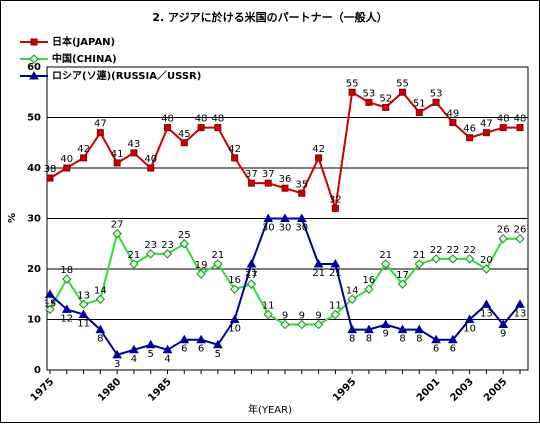  Describe the element at coordinates (134, 144) in the screenshot. I see `data-label: 43` at that location.